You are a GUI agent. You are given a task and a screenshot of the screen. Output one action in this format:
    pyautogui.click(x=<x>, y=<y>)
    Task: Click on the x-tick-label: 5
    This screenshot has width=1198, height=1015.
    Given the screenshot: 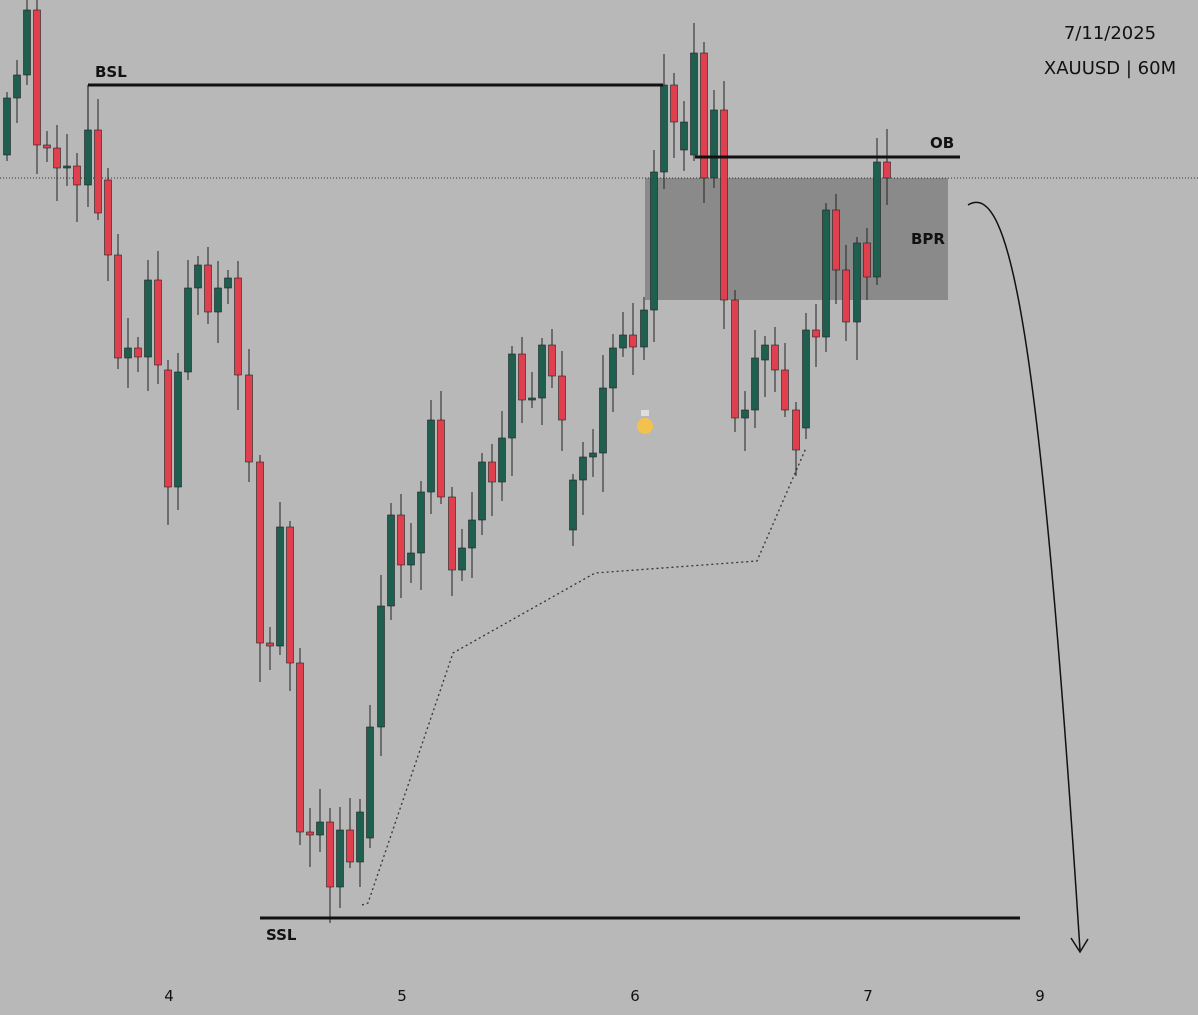 What is the action you would take?
    pyautogui.click(x=402, y=996)
    